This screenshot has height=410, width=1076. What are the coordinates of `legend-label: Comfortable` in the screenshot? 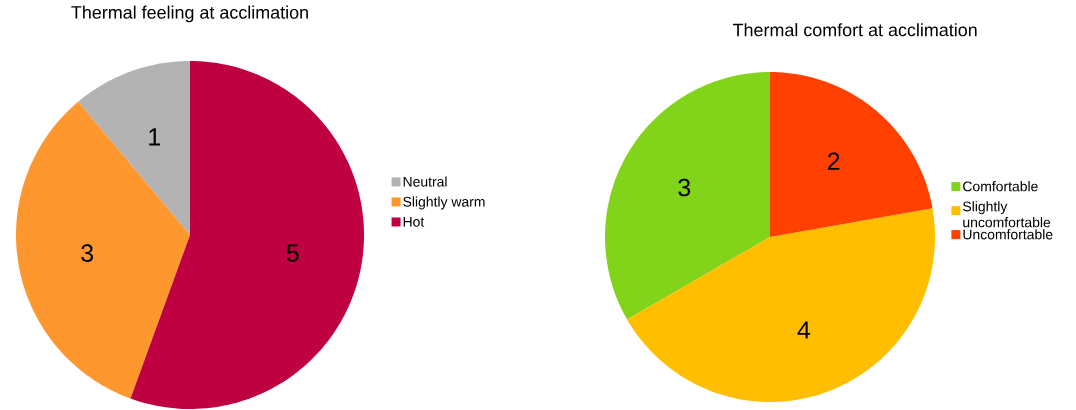 It's located at (1000, 186).